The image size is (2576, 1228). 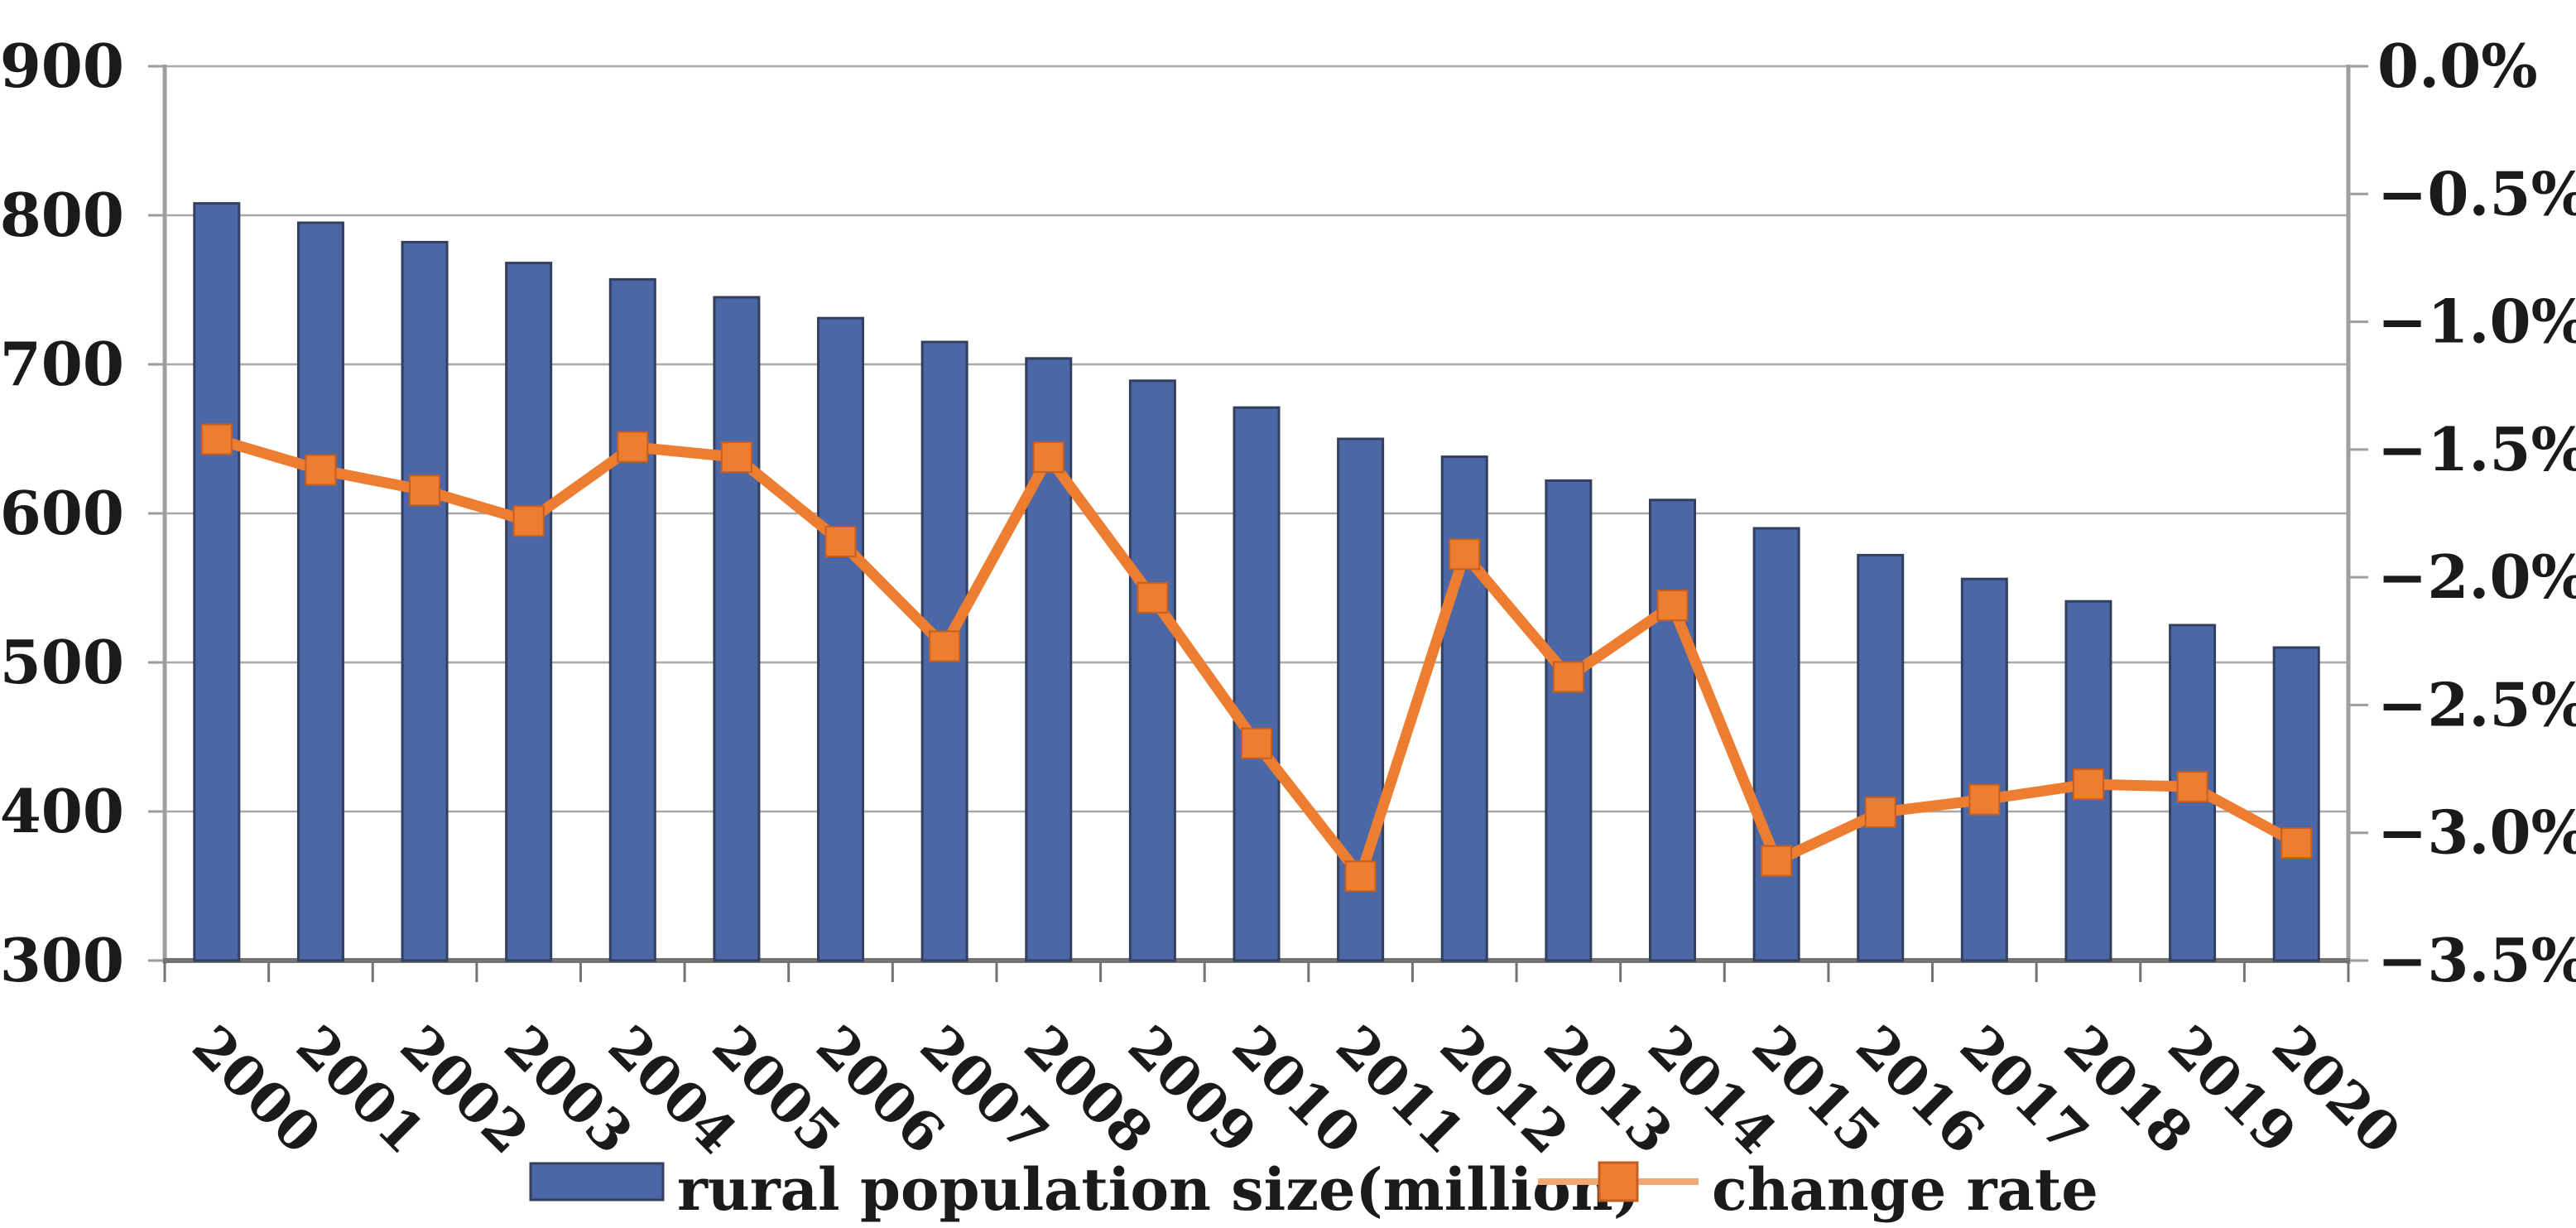 I want to click on bar-2006, so click(x=841, y=639).